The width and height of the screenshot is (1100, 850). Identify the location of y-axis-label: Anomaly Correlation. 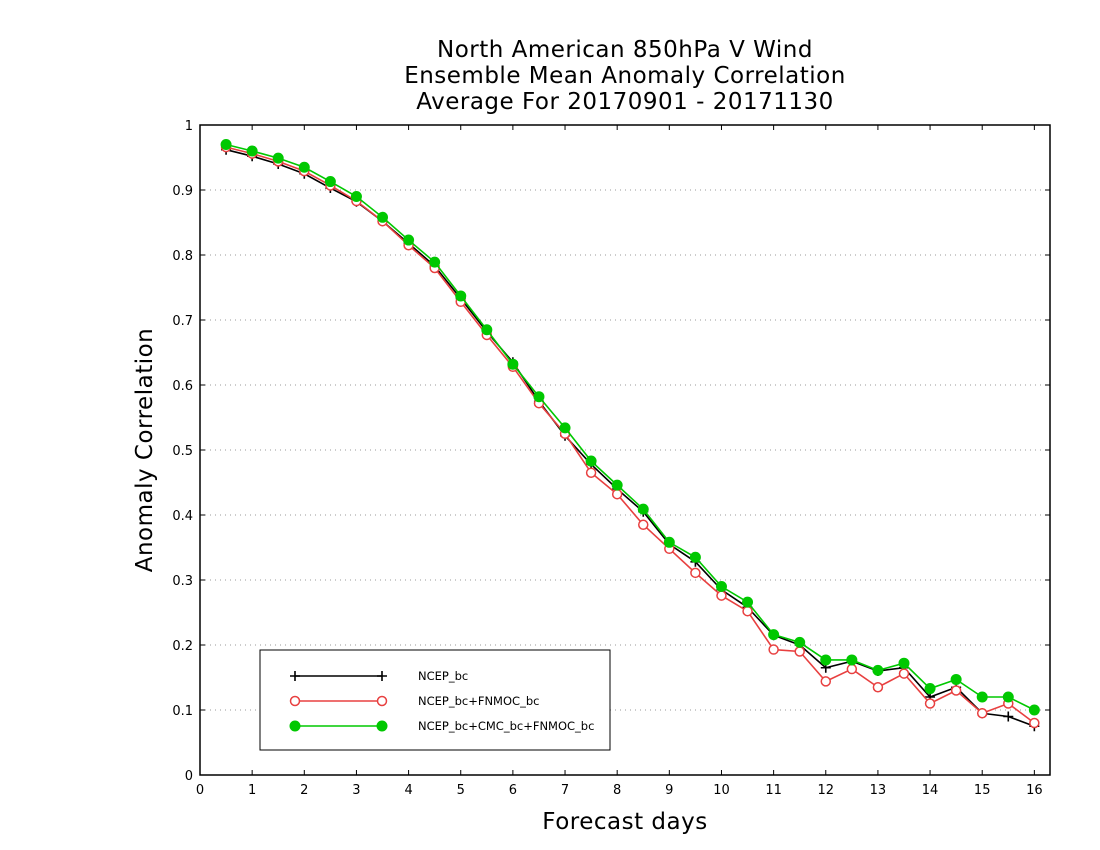
(145, 450).